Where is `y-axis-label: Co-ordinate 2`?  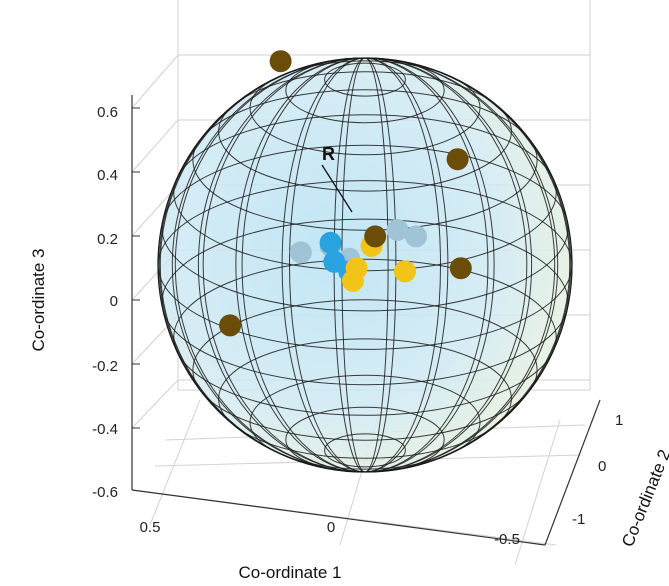
y-axis-label: Co-ordinate 2 is located at coordinates (643, 498).